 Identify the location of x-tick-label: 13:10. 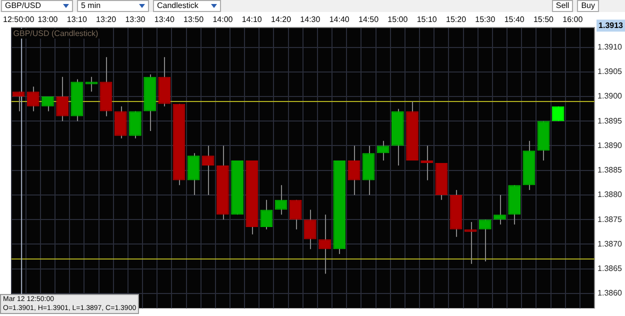
(77, 19).